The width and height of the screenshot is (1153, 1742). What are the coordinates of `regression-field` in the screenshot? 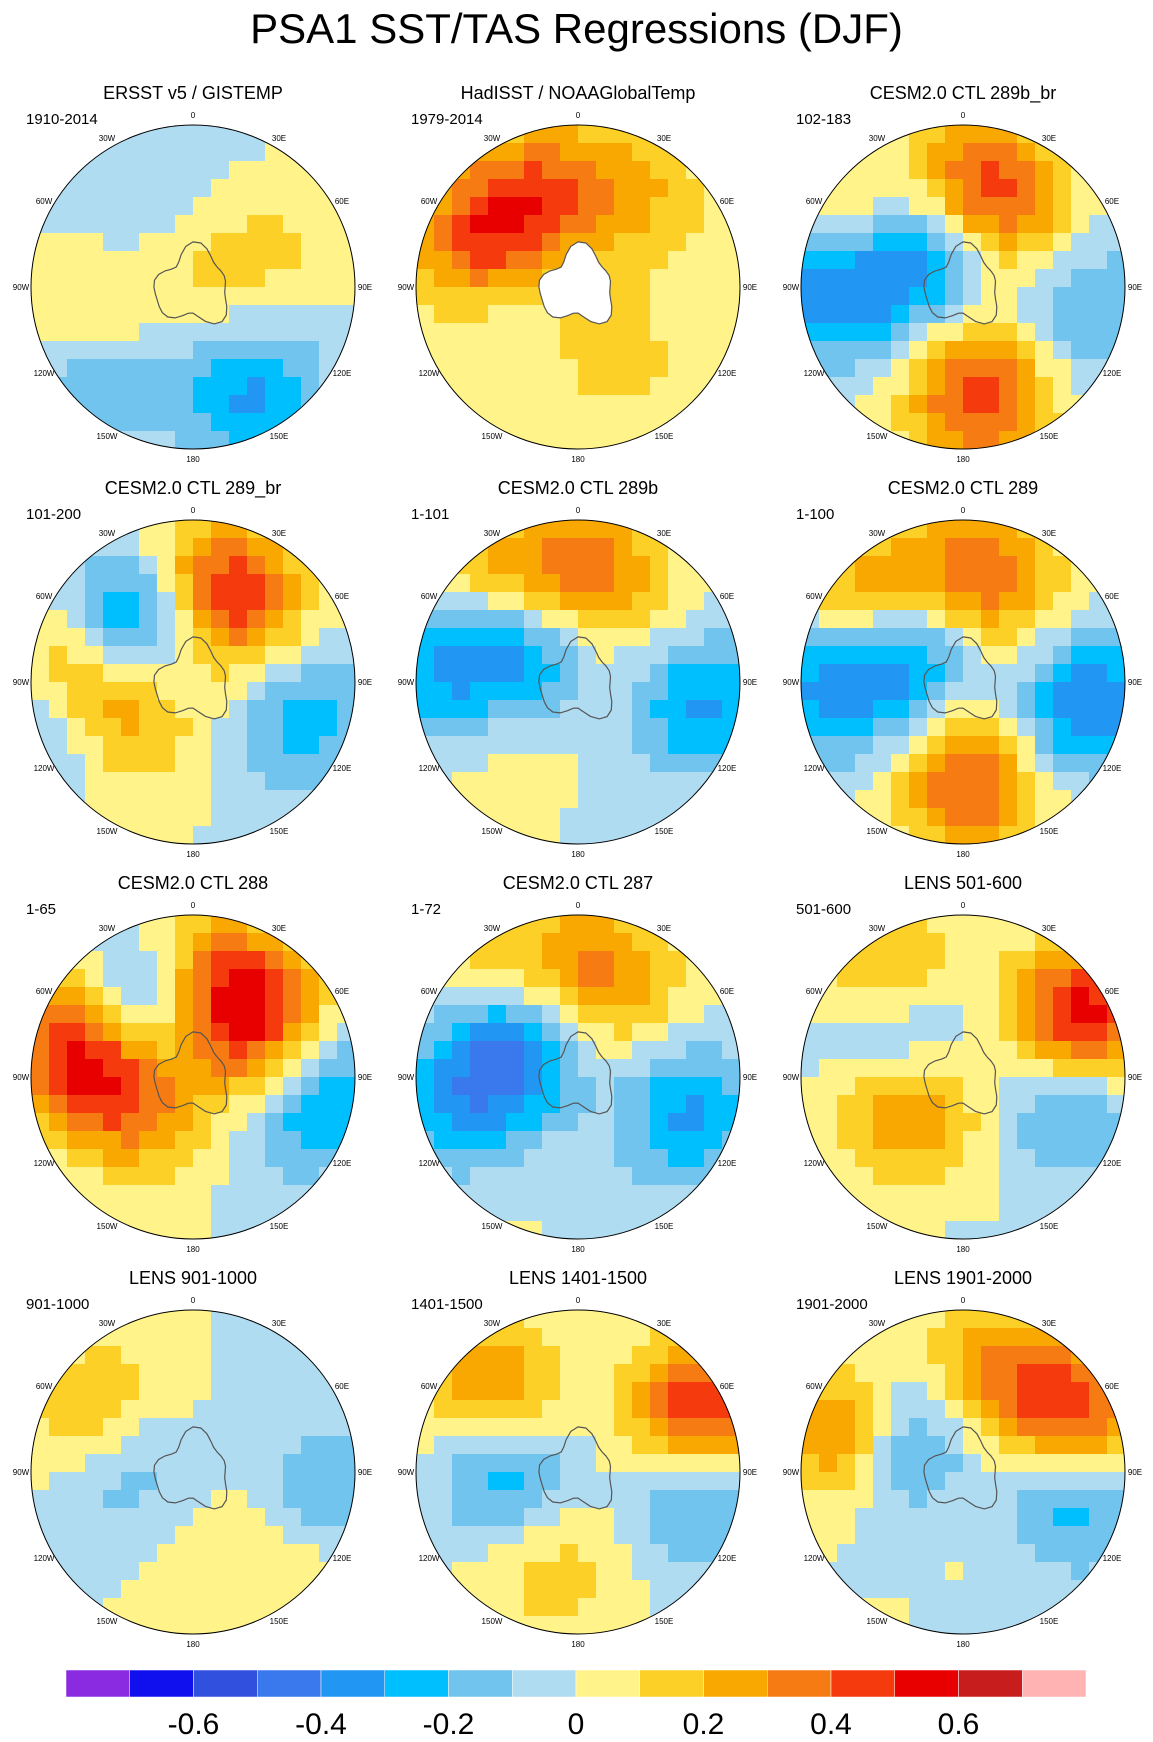 It's located at (578, 1077).